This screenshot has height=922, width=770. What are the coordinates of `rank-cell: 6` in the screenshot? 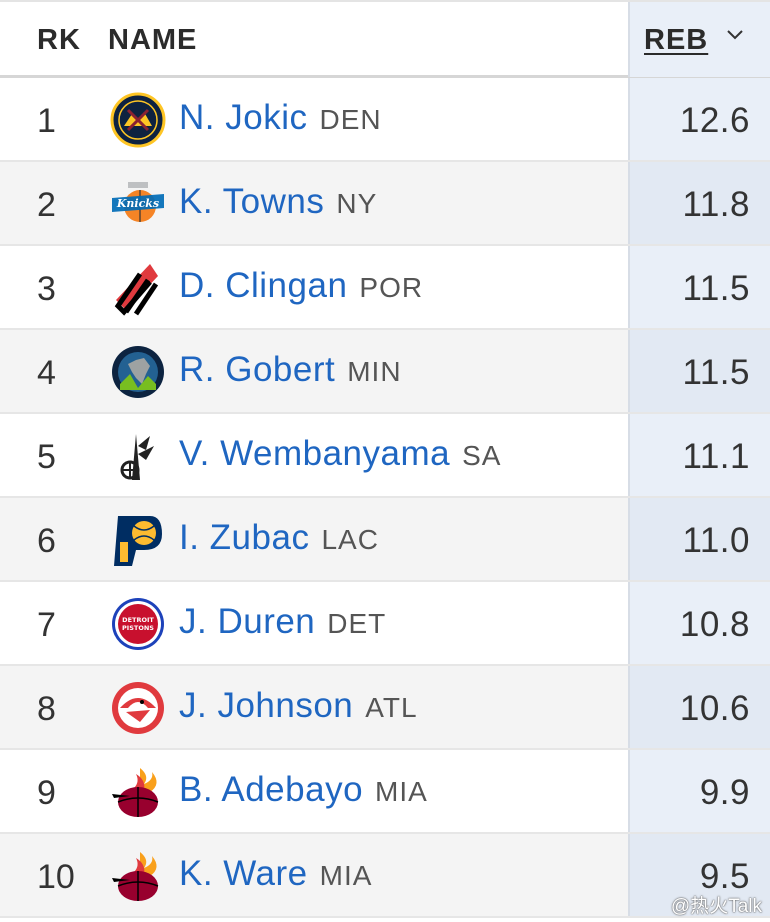 It's located at (46, 541).